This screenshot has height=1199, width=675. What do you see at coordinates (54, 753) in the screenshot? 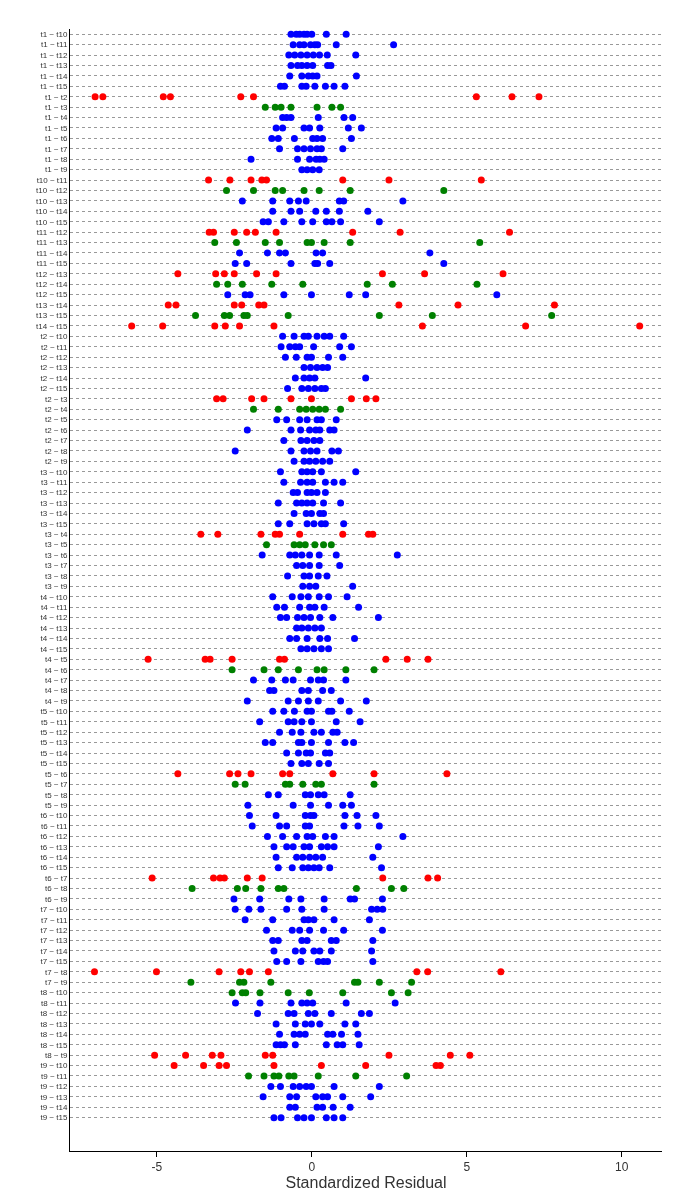
I see `y-tick-label: t5 ~ t14` at bounding box center [54, 753].